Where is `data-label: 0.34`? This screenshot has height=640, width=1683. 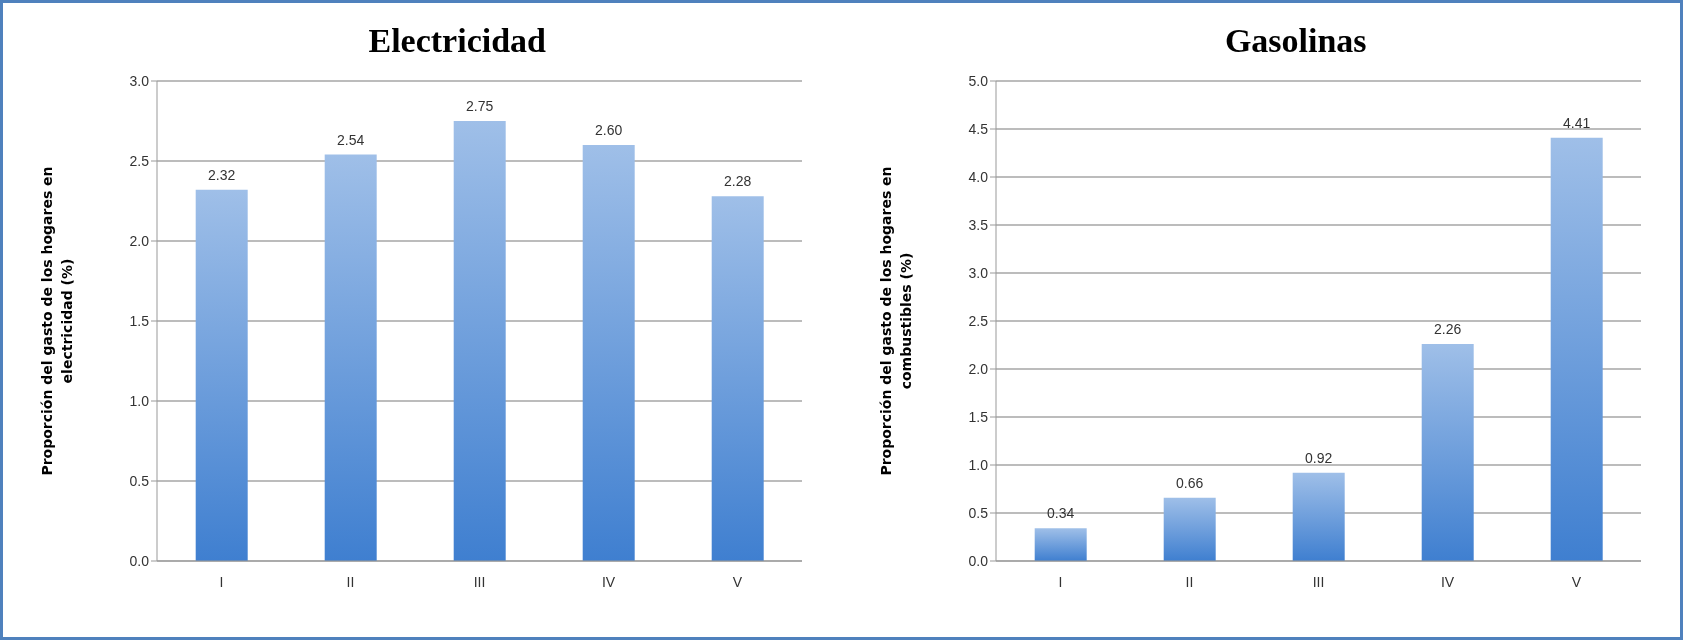 data-label: 0.34 is located at coordinates (1060, 513).